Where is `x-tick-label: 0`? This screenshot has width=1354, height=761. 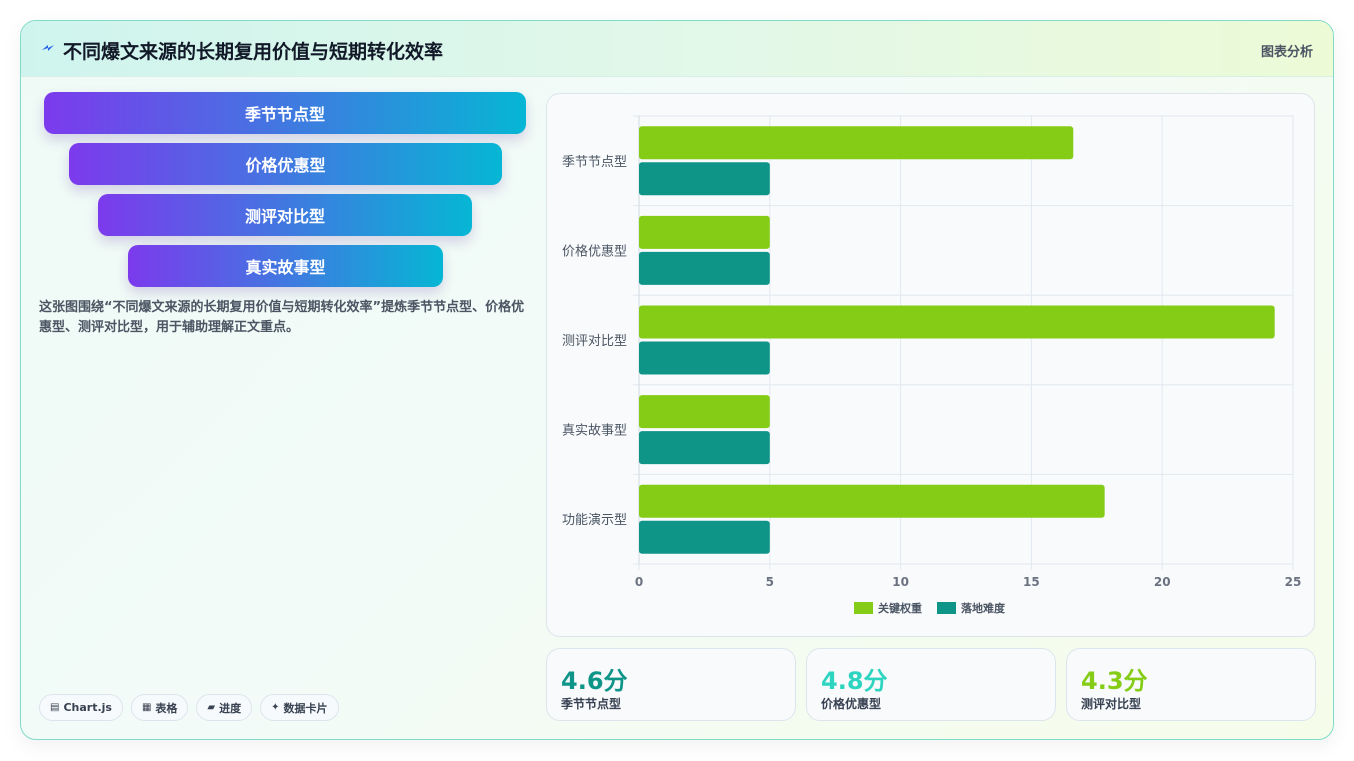
x-tick-label: 0 is located at coordinates (639, 582).